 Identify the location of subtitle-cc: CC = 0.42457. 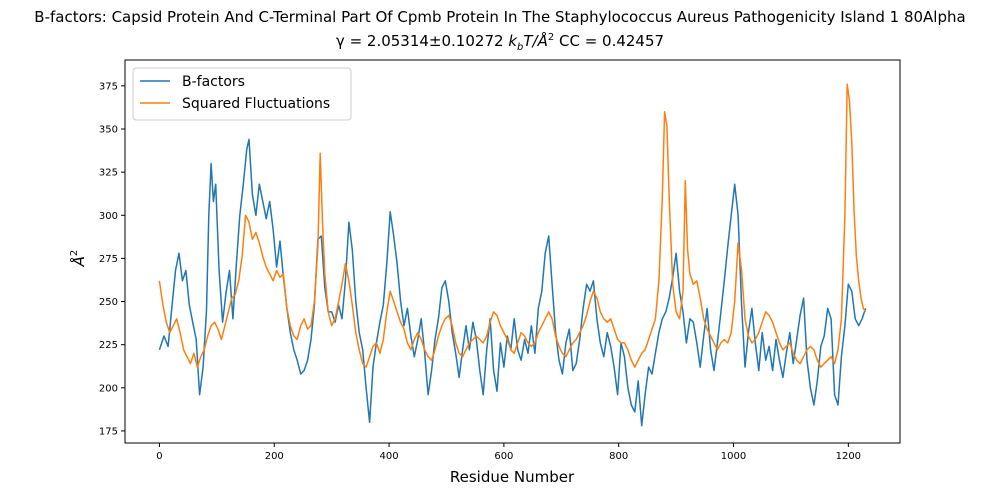
(609, 41).